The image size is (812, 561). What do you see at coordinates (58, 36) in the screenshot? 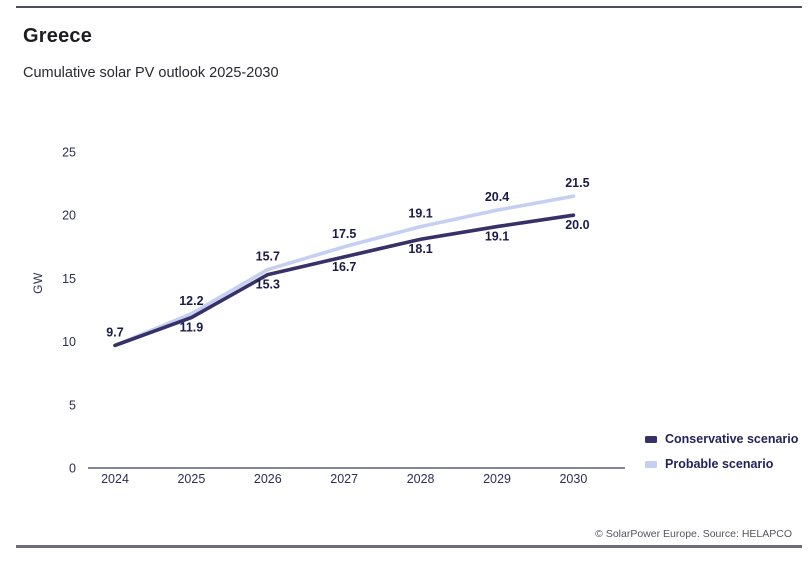
I see `page-title: Greece` at bounding box center [58, 36].